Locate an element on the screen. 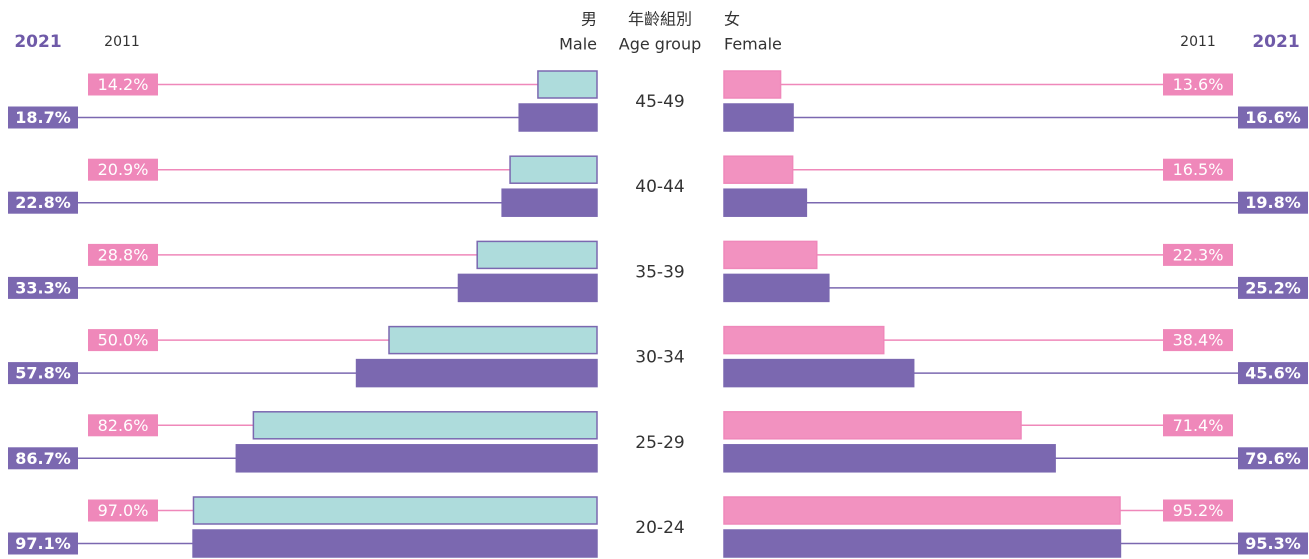 The width and height of the screenshot is (1309, 559). center-label-en: Age group is located at coordinates (660, 44).